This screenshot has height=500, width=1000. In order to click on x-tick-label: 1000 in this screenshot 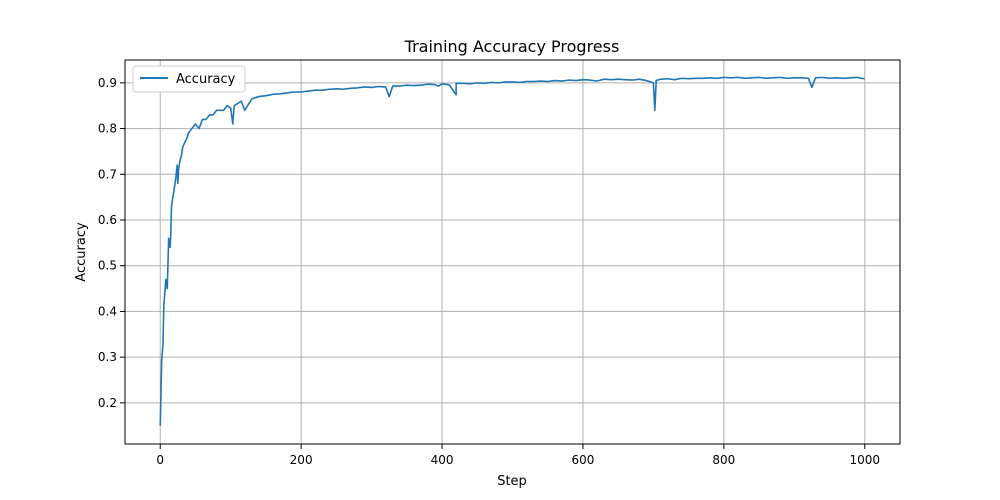, I will do `click(864, 460)`.